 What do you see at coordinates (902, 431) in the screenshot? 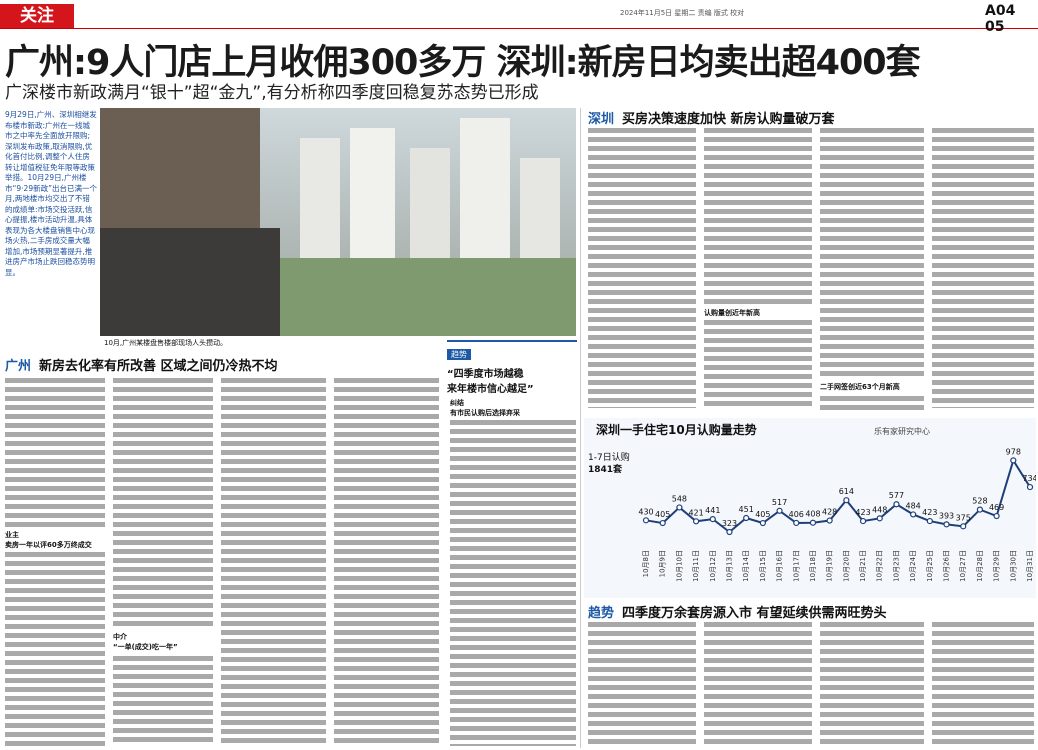
I see `chart-source: 乐有家研究中心` at bounding box center [902, 431].